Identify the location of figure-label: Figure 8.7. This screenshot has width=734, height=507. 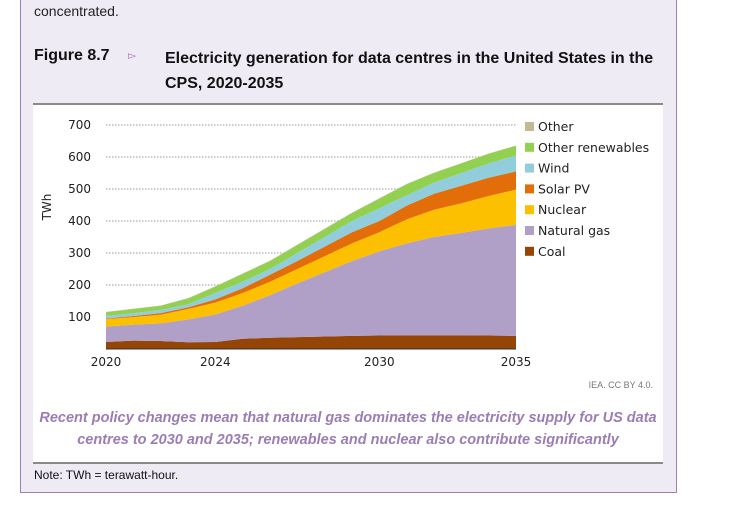
(72, 55).